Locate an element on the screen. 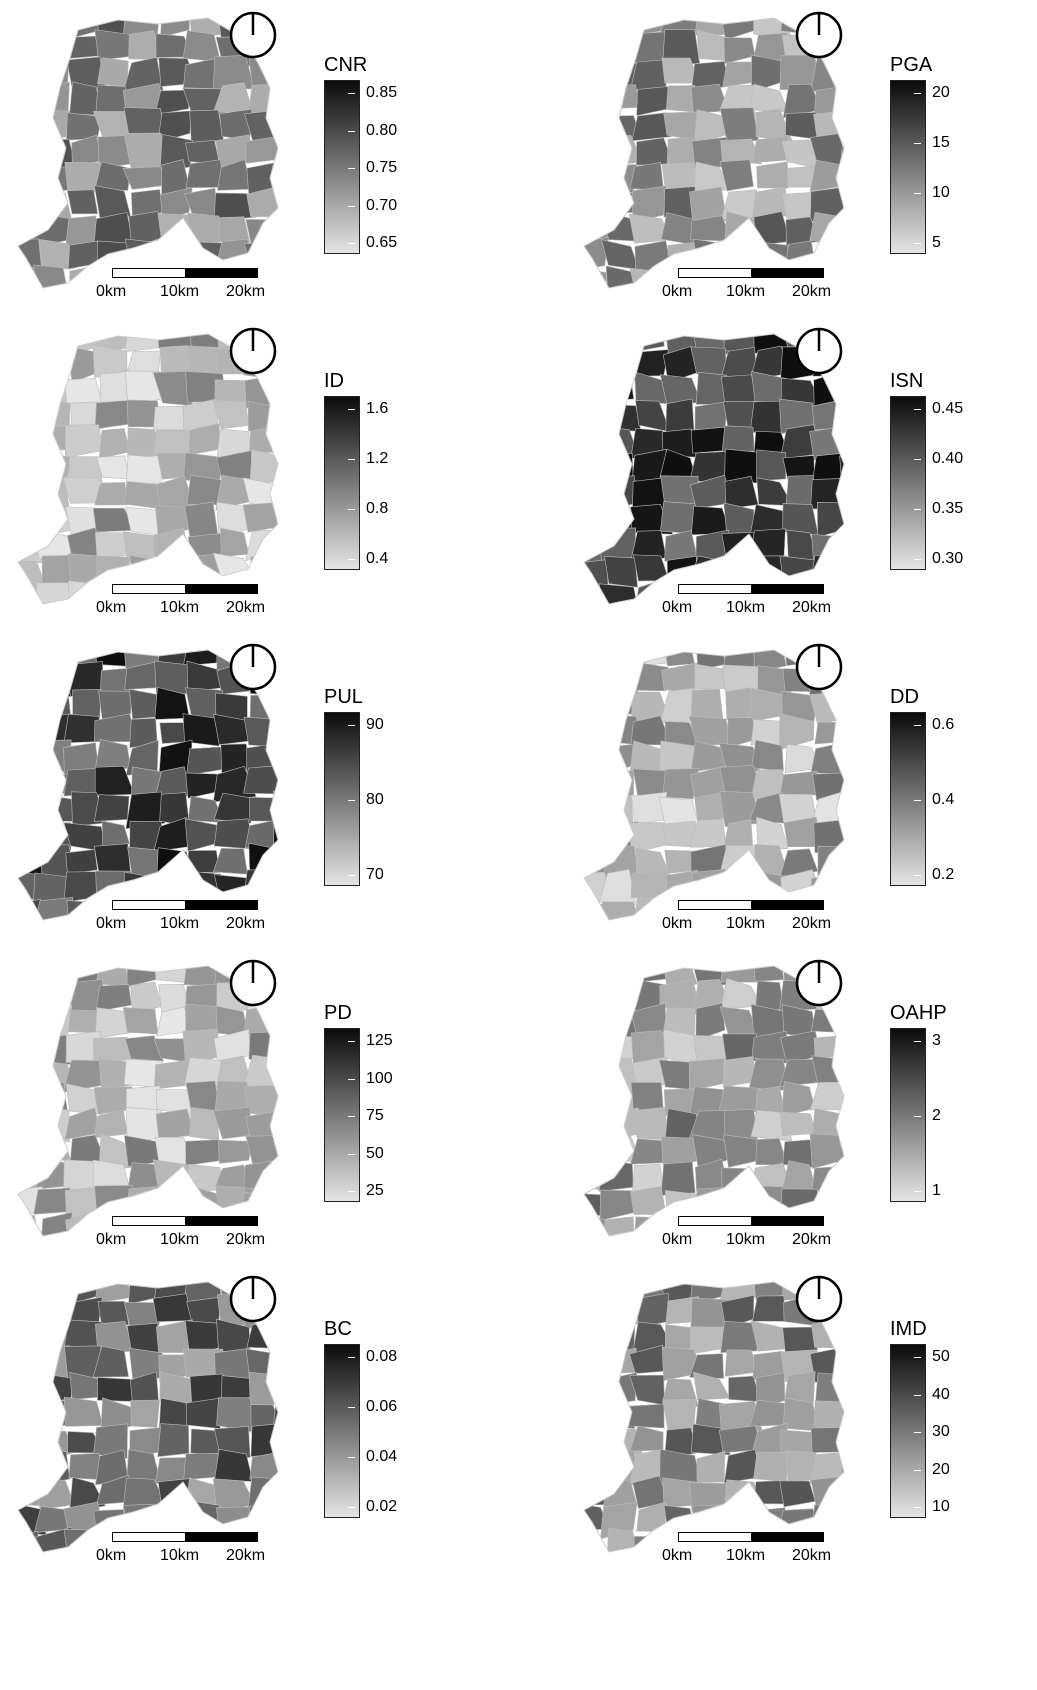 The width and height of the screenshot is (1037, 1690). legend-tick-label: 0.30 is located at coordinates (938, 558).